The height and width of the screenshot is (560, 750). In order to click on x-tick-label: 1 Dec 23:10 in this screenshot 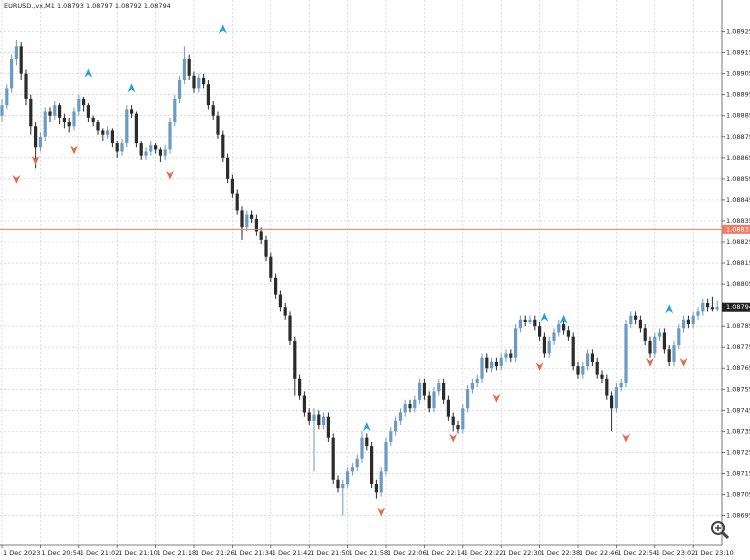, I will do `click(714, 553)`.